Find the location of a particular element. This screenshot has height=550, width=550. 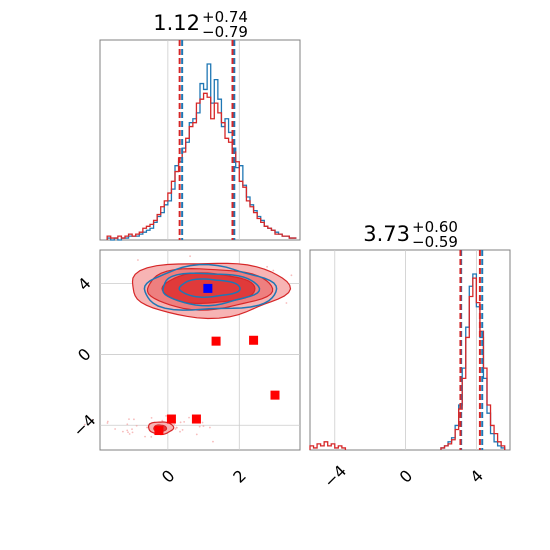

hist2-x-tick-label: 4 is located at coordinates (476, 476).